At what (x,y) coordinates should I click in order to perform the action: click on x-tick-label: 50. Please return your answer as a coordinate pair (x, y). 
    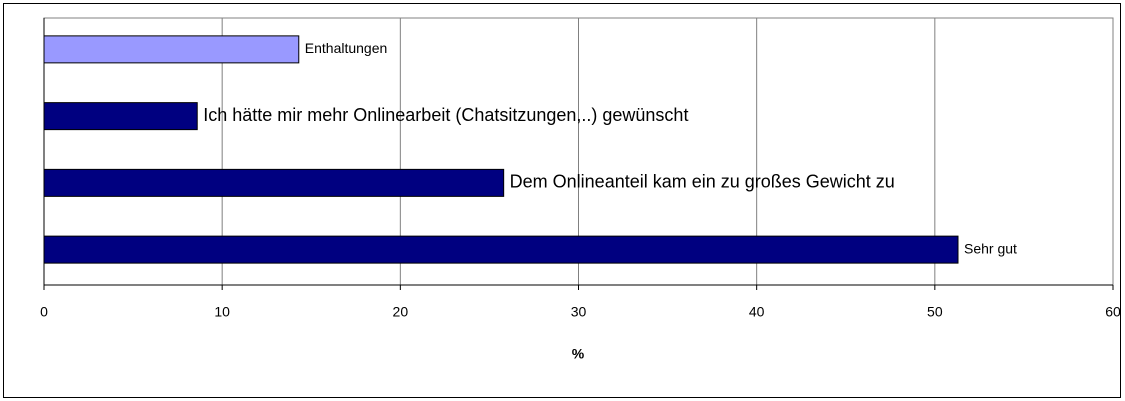
    Looking at the image, I should click on (935, 312).